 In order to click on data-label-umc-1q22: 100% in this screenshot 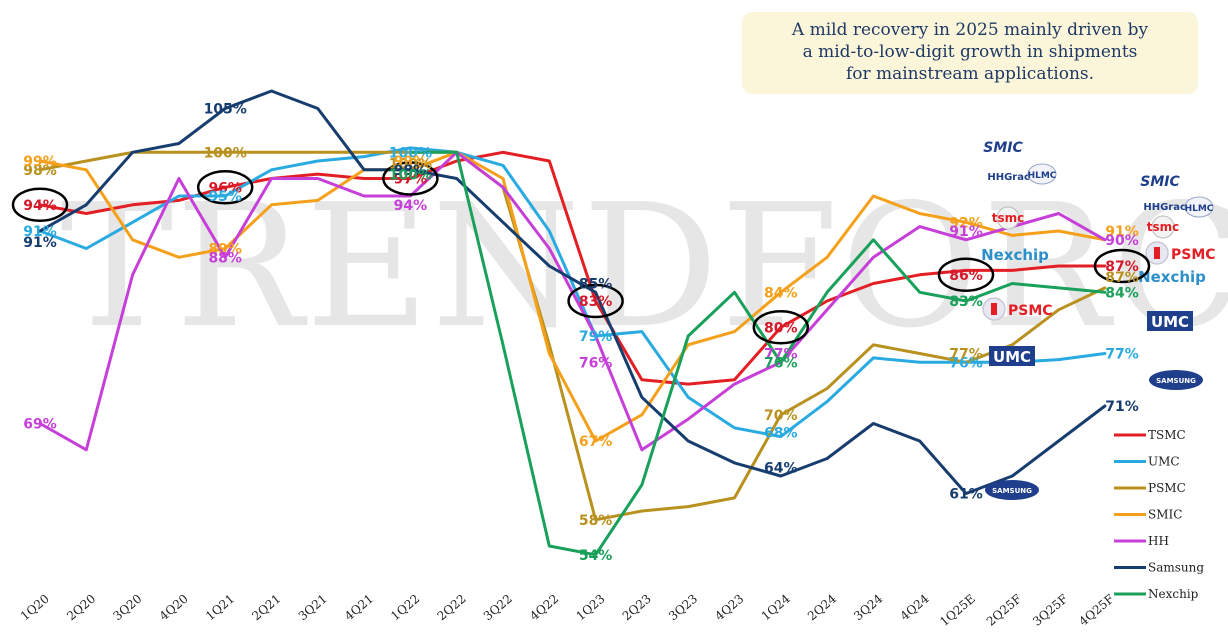, I will do `click(410, 153)`.